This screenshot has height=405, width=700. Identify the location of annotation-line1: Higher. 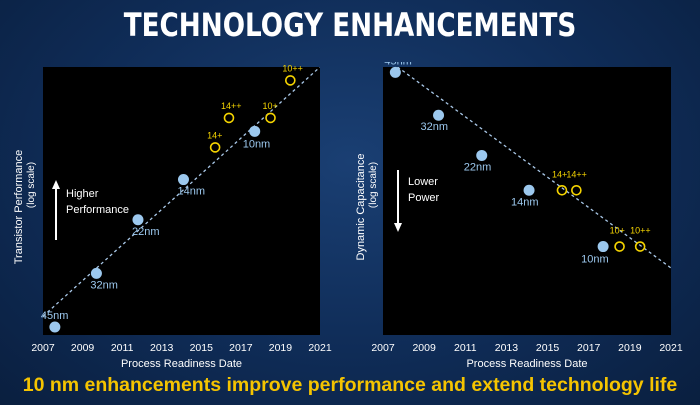
(82, 194).